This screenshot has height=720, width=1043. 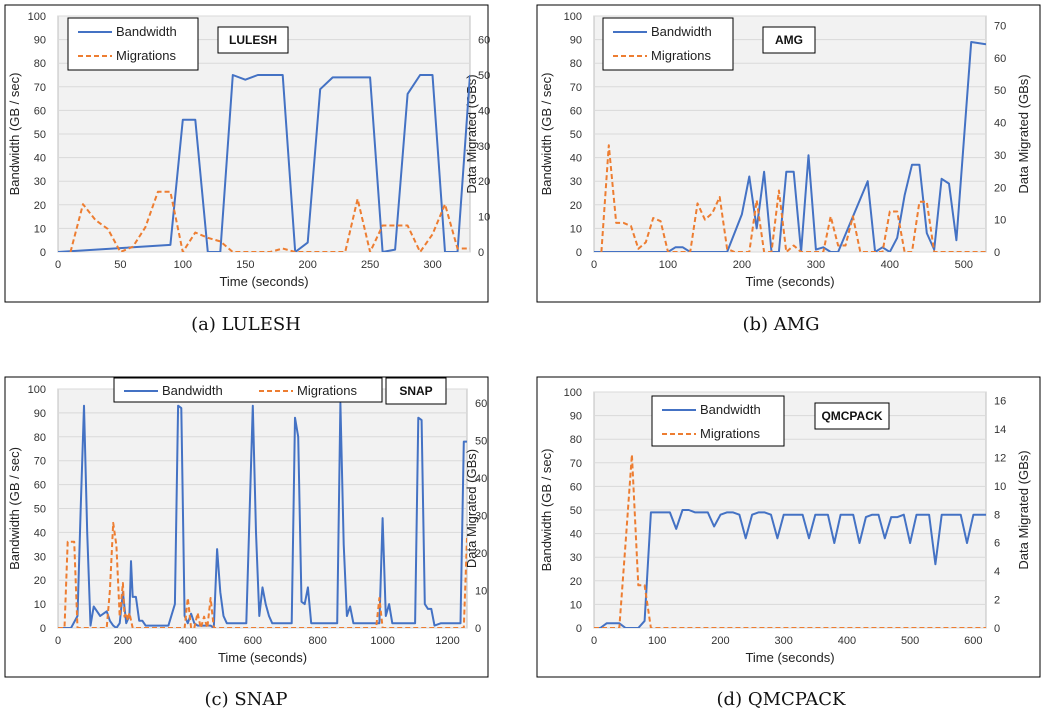 What do you see at coordinates (481, 554) in the screenshot?
I see `y2-tick-label: 20` at bounding box center [481, 554].